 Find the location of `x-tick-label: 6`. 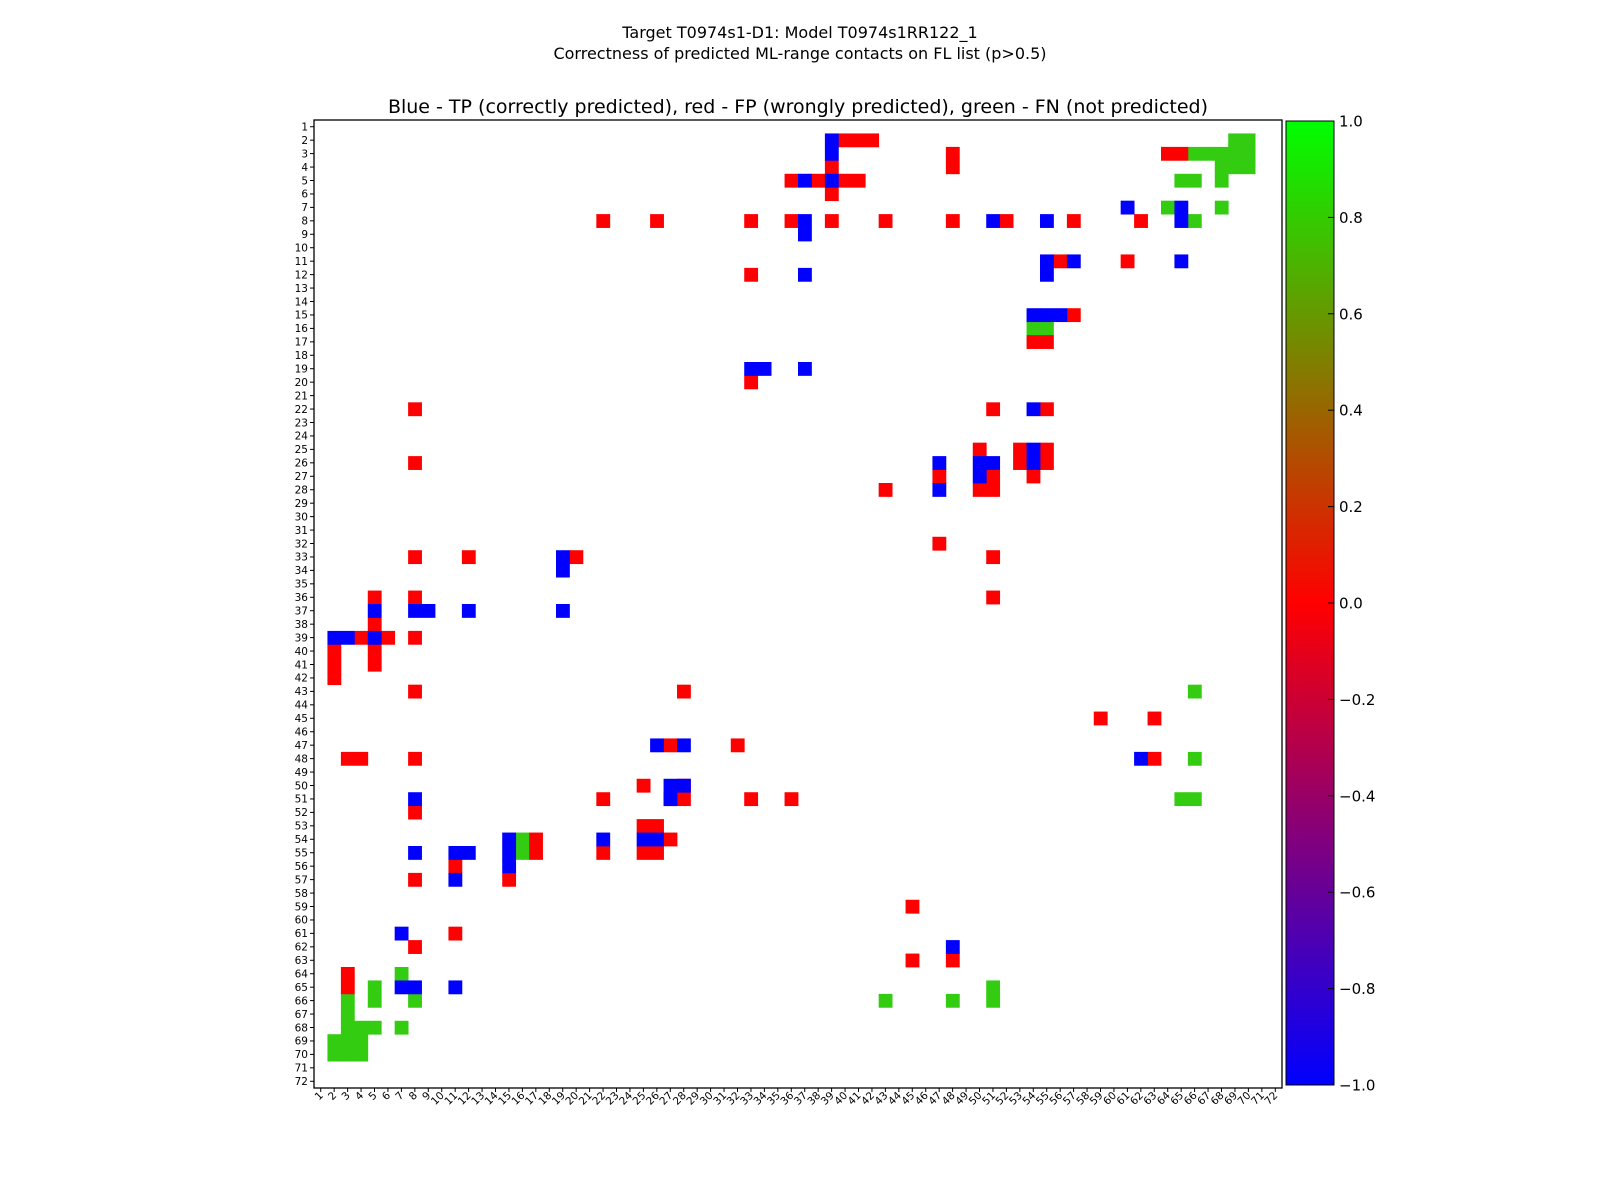

x-tick-label: 6 is located at coordinates (386, 1095).